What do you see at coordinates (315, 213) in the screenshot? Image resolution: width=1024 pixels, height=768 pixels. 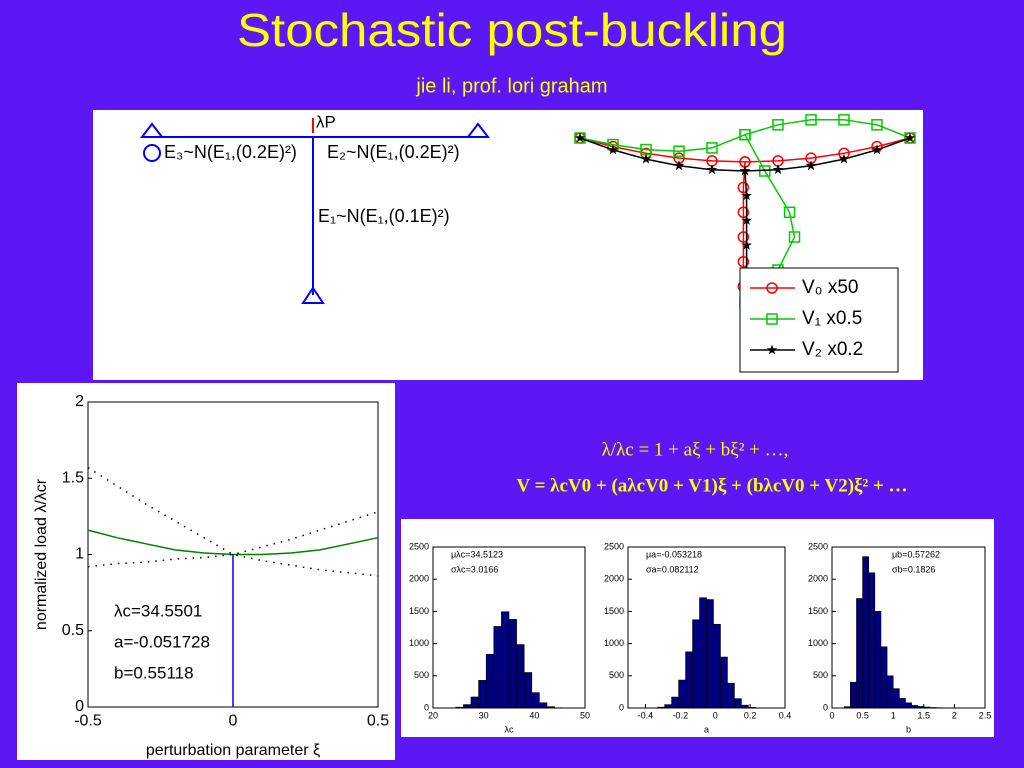 I see `structure` at bounding box center [315, 213].